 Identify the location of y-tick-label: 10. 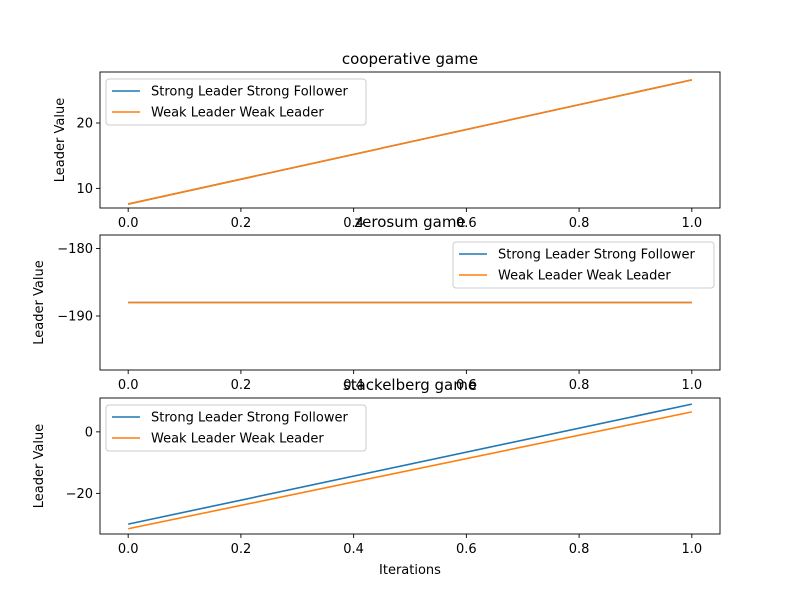
(84, 189).